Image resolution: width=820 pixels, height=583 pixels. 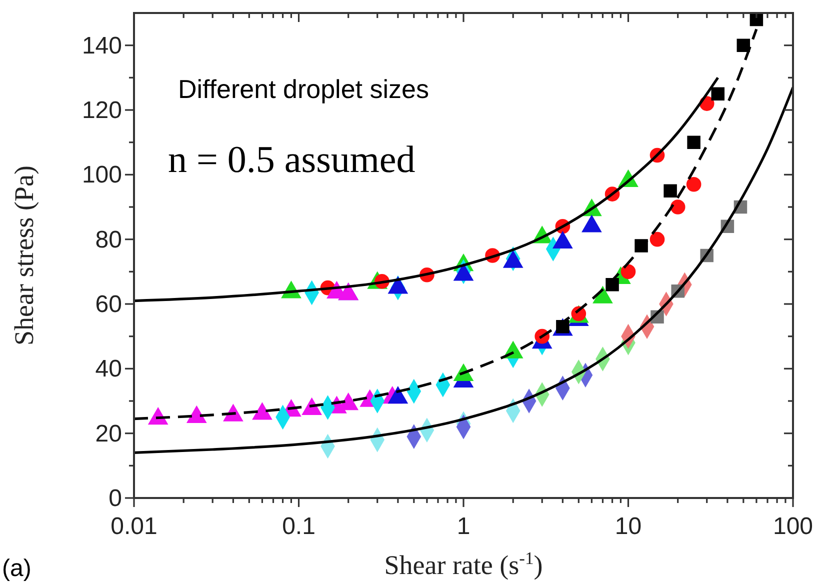 What do you see at coordinates (292, 160) in the screenshot?
I see `annotation: n = 0.5 assumed` at bounding box center [292, 160].